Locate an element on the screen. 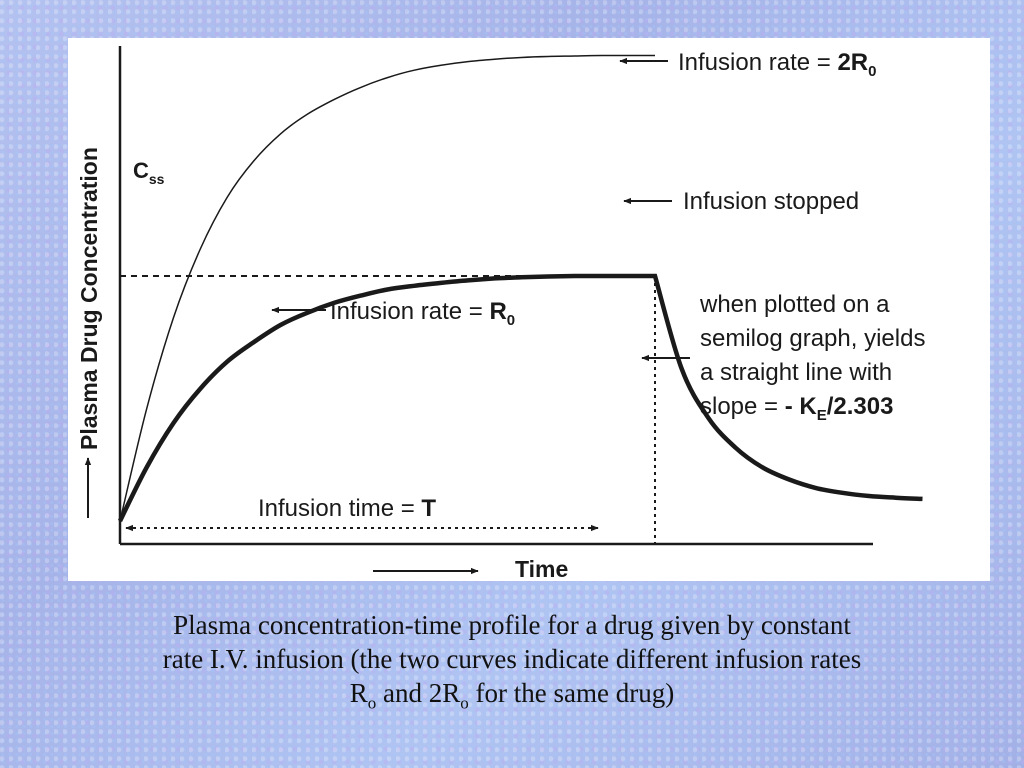 The image size is (1024, 768). label-rate-r0: Infusion rate = R0 is located at coordinates (422, 313).